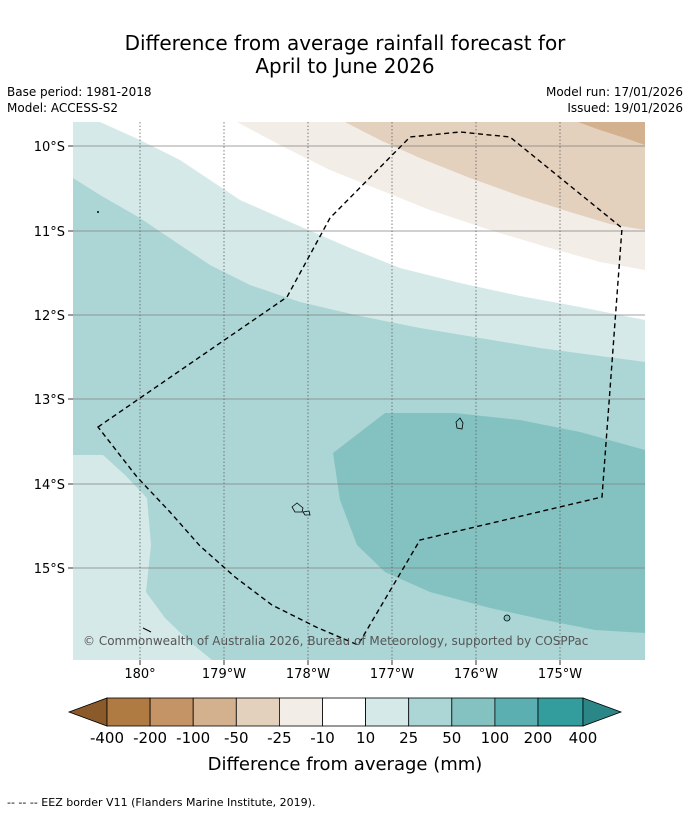 This screenshot has height=816, width=690. I want to click on colorbar-tick: 400, so click(583, 738).